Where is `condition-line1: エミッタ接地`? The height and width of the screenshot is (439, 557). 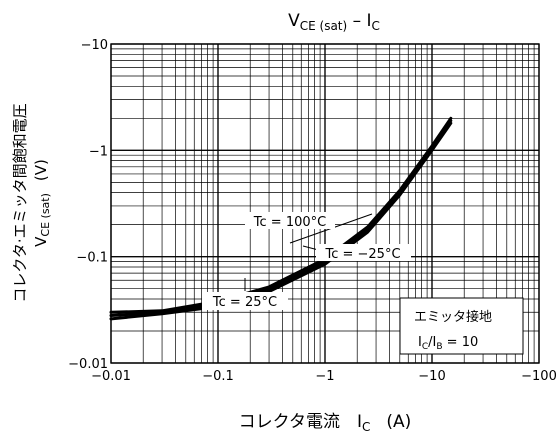
condition-line1: エミッタ接地 is located at coordinates (453, 317).